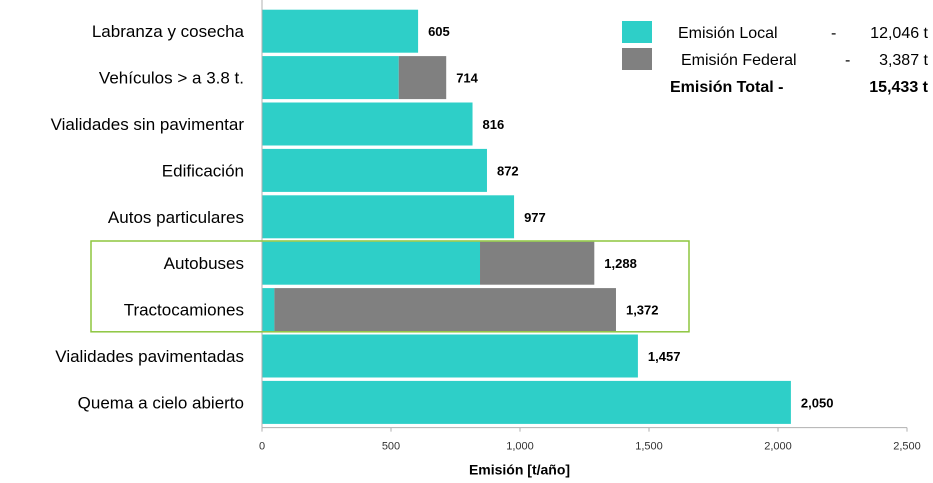  I want to click on category-label-0: Labranza y cosecha, so click(168, 31).